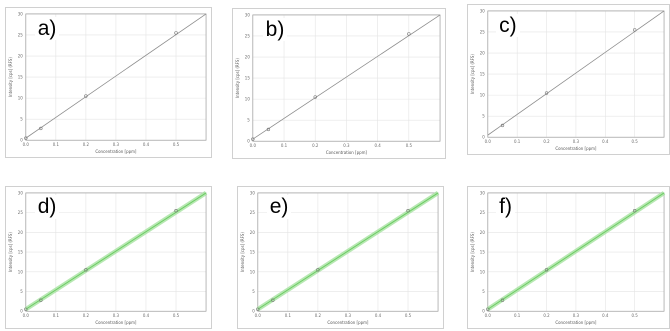 This screenshot has height=331, width=670. What do you see at coordinates (275, 29) in the screenshot?
I see `panel-label: b)` at bounding box center [275, 29].